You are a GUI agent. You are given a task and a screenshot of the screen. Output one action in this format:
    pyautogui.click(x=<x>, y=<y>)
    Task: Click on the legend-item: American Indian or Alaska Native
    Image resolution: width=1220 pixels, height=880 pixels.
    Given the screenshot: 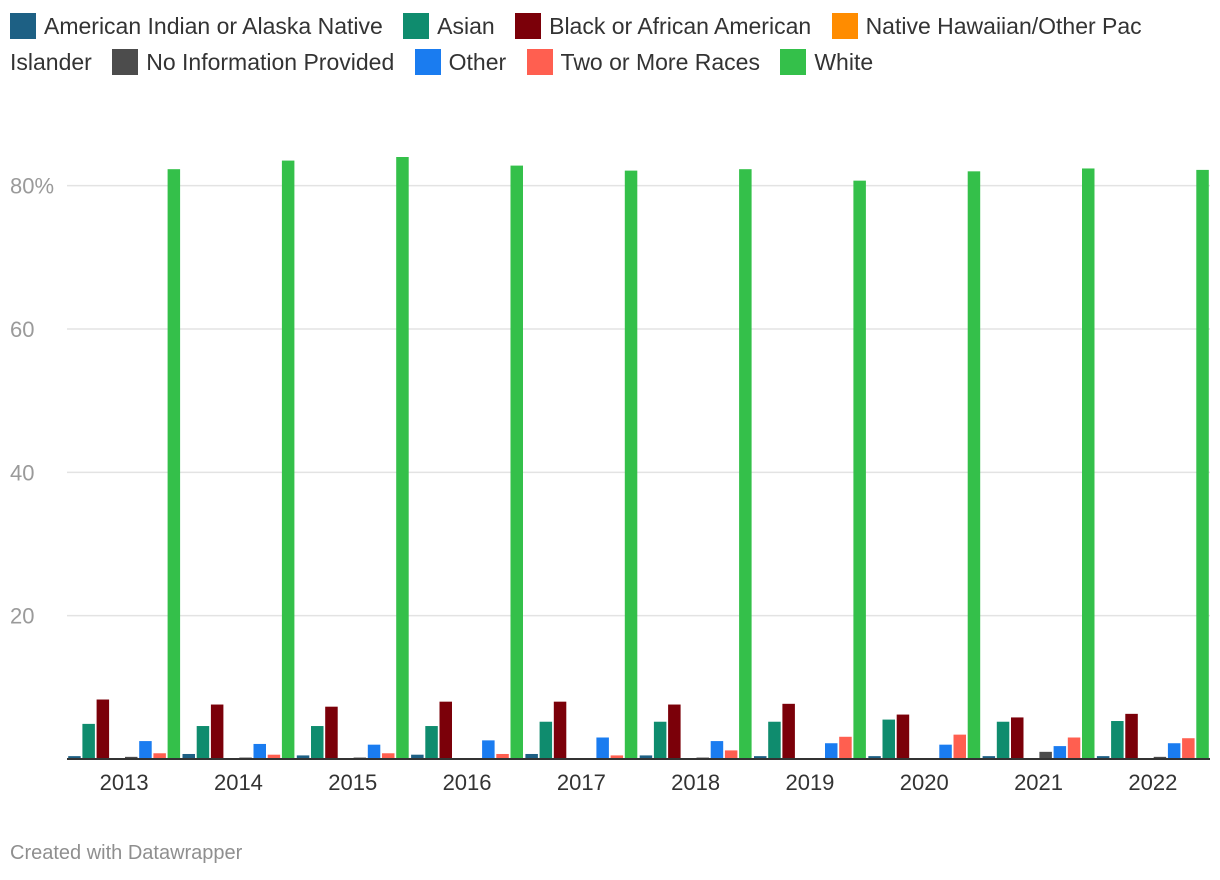 What is the action you would take?
    pyautogui.click(x=196, y=26)
    